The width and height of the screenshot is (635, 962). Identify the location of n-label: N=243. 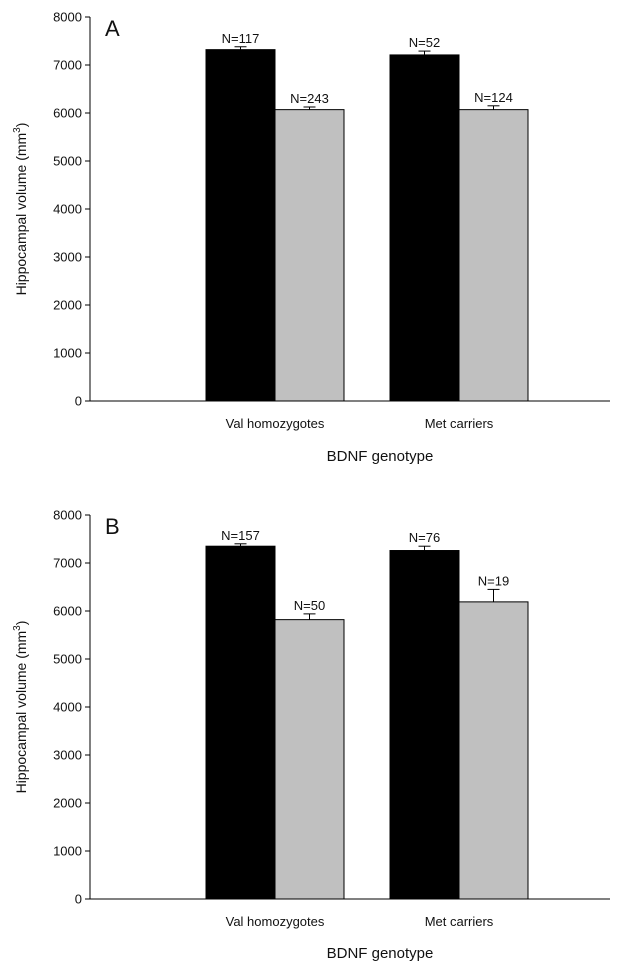
(309, 98).